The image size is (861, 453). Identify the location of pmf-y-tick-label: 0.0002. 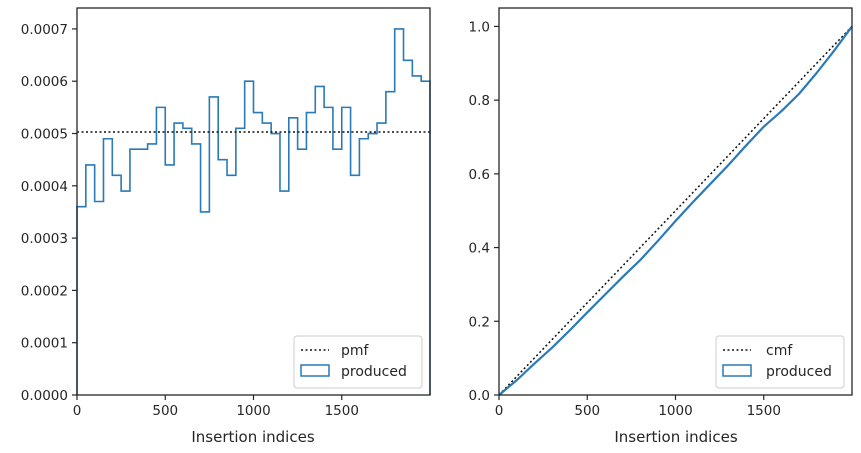
(44, 291).